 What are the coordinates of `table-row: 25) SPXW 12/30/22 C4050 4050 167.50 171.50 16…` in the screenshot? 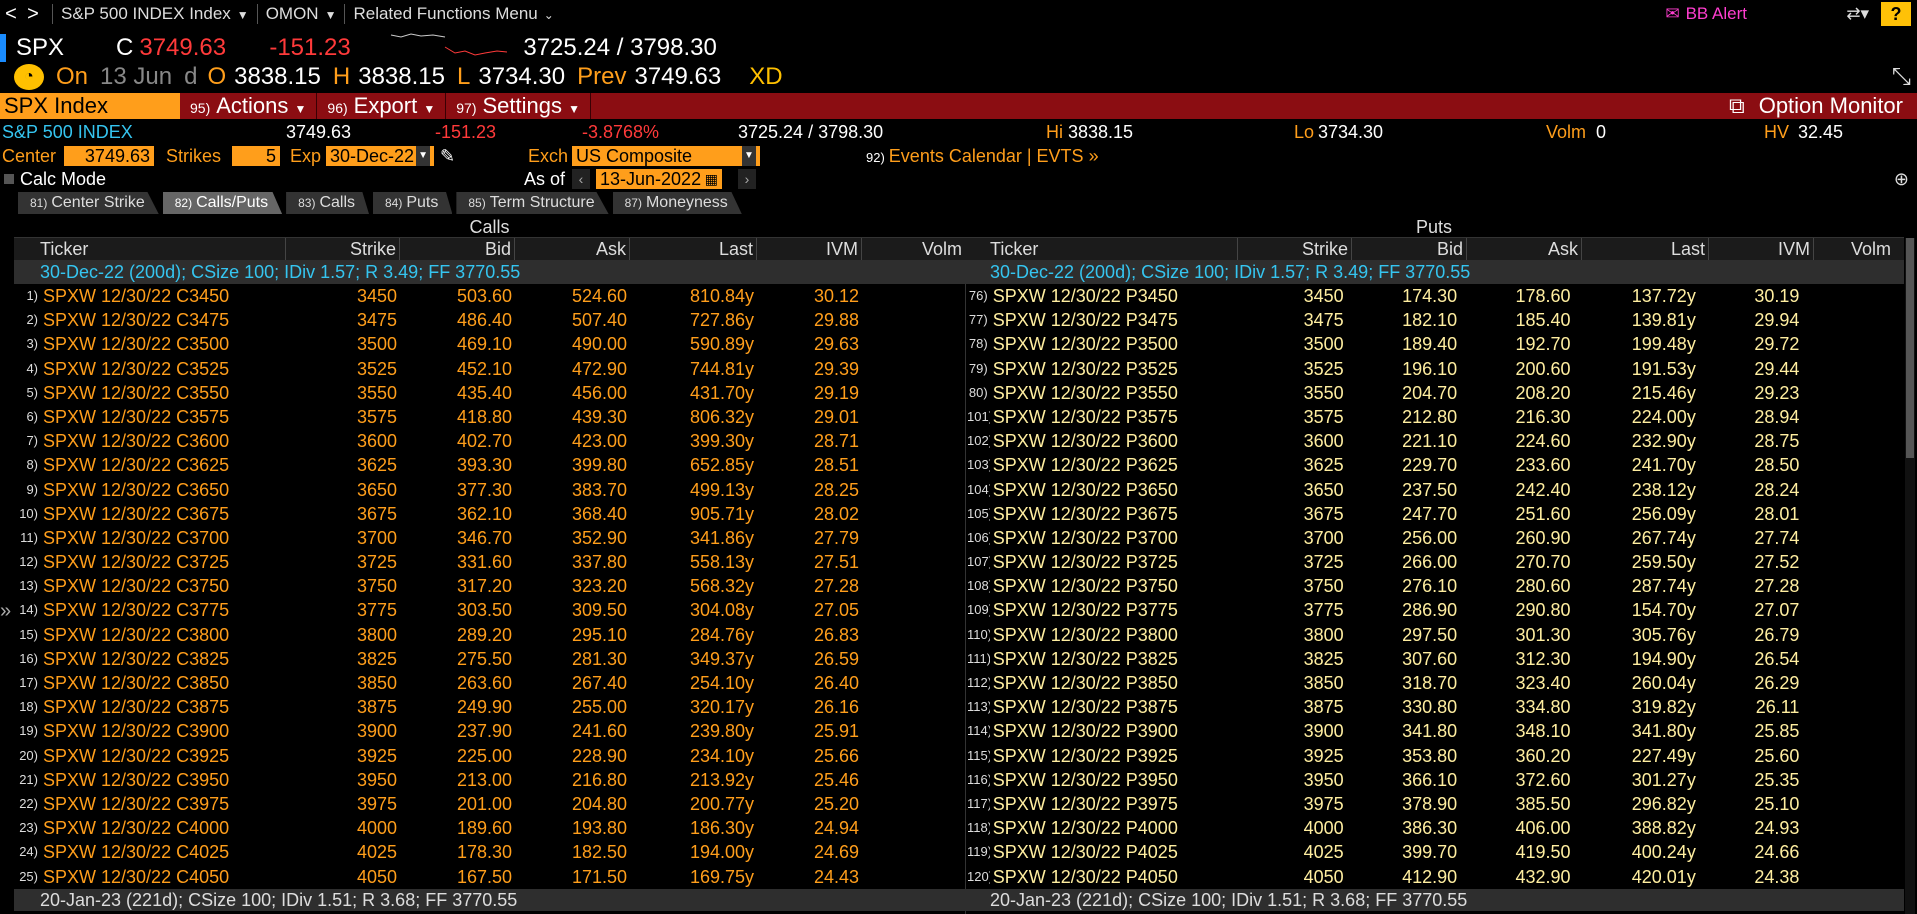 It's located at (489, 877).